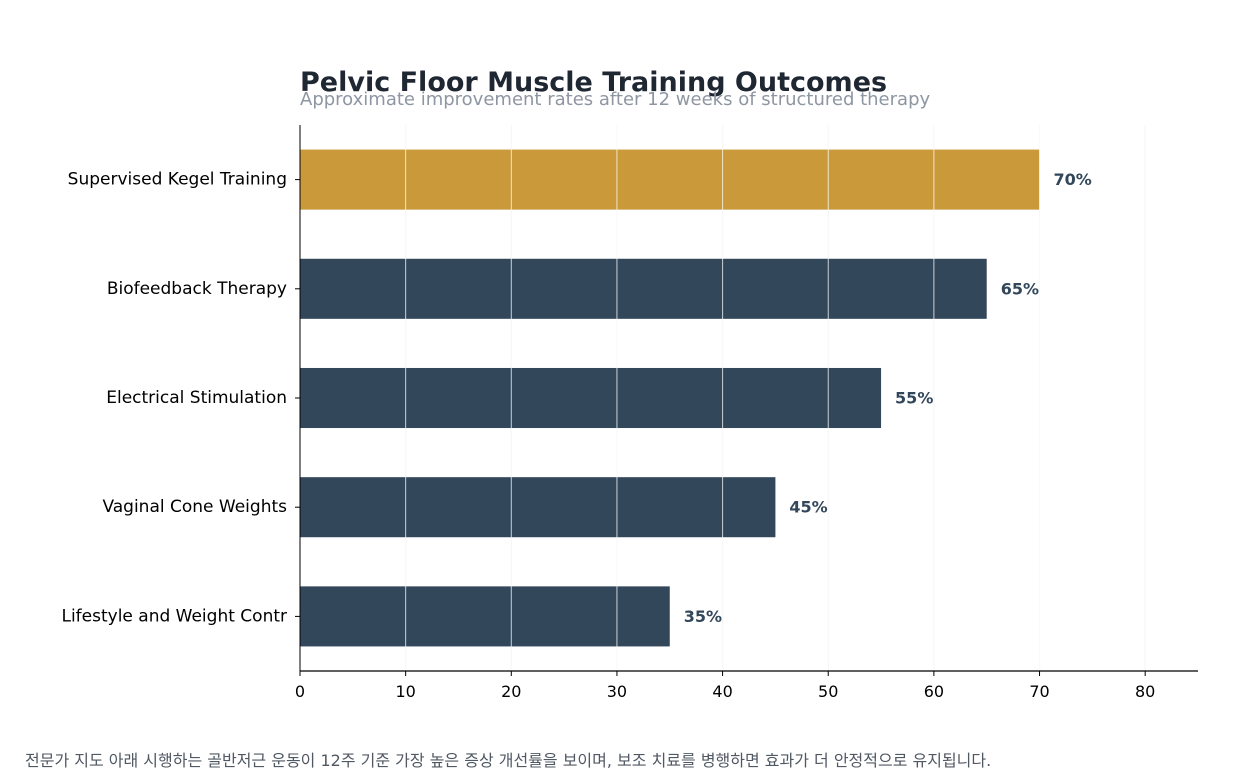 Image resolution: width=1248 pixels, height=780 pixels. I want to click on x-tick-label: 60, so click(934, 691).